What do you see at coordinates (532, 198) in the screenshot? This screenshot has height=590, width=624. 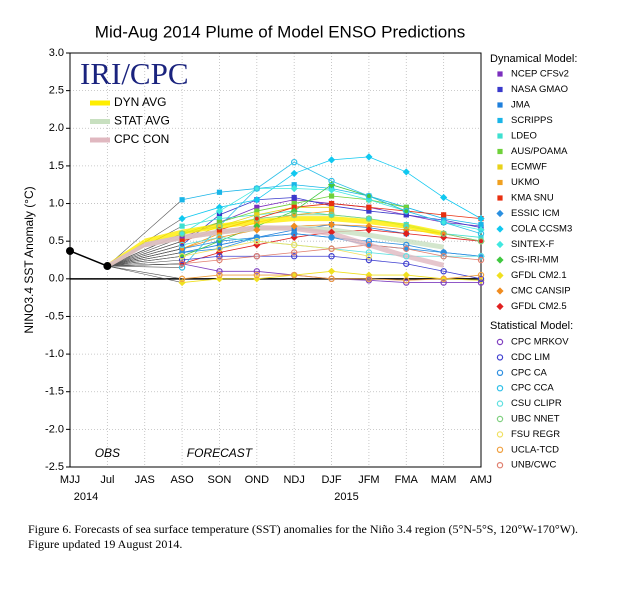 I see `legend-label: KMA SNU` at bounding box center [532, 198].